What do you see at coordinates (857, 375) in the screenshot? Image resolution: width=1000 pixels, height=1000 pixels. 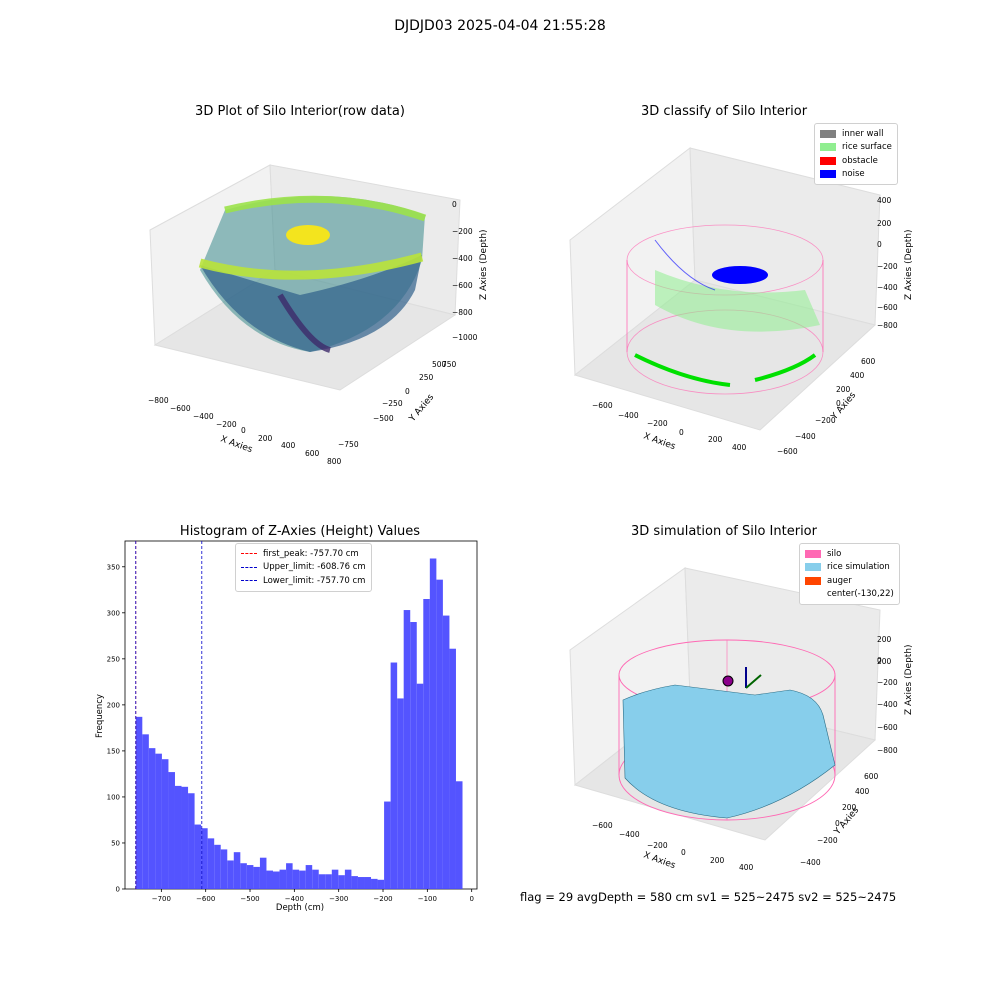 I see `classify-y-tick-label: 400` at bounding box center [857, 375].